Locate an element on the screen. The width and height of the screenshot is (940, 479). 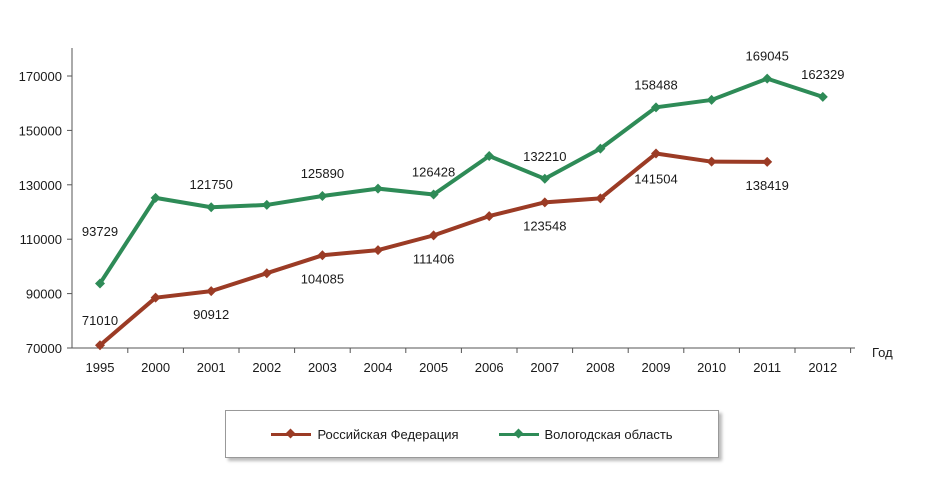
x-tick-label: 2005 is located at coordinates (433, 367).